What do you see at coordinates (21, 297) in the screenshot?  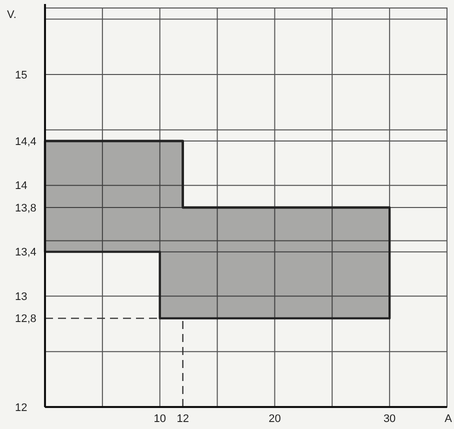 I see `y-tick-label: 13` at bounding box center [21, 297].